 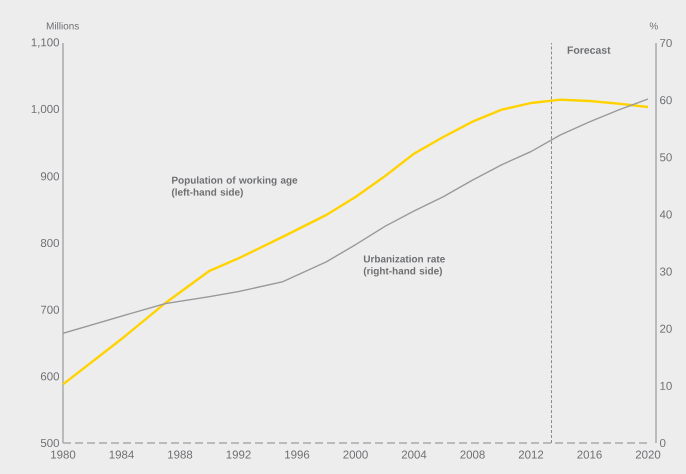 What do you see at coordinates (50, 310) in the screenshot?
I see `y-tick-label: 700` at bounding box center [50, 310].